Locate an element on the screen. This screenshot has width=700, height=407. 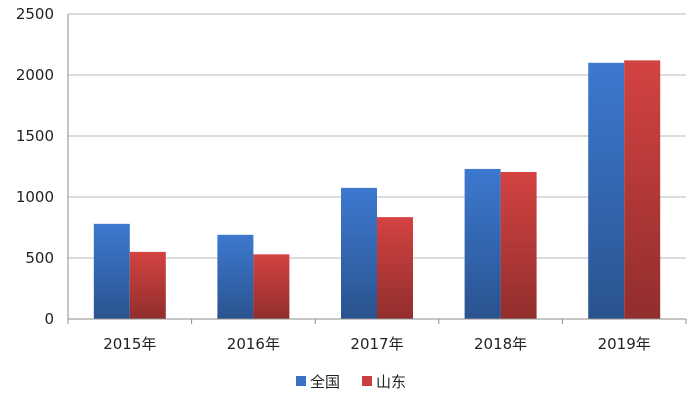
y-tick-label: 1000 is located at coordinates (35, 197).